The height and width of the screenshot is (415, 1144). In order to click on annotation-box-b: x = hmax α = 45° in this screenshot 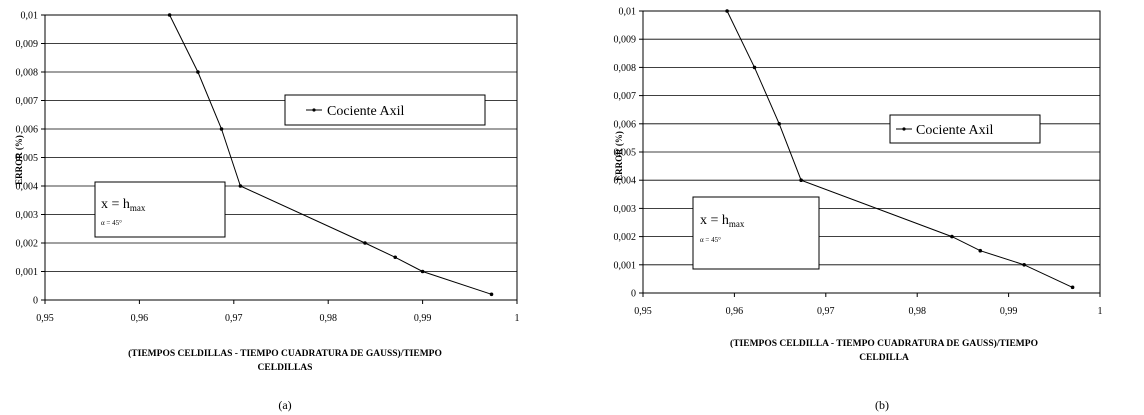, I will do `click(756, 233)`.